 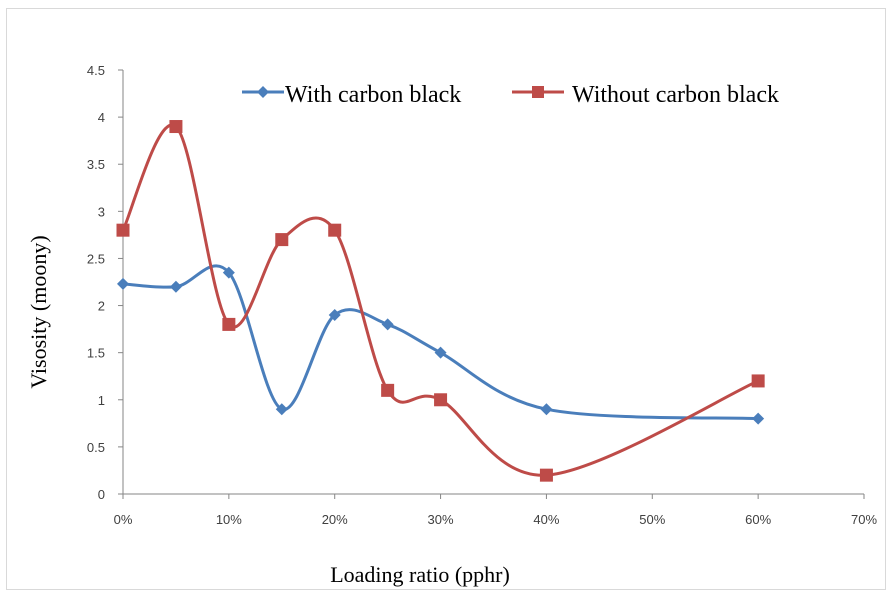 I want to click on y-tick-label: 4.5, so click(x=96, y=70).